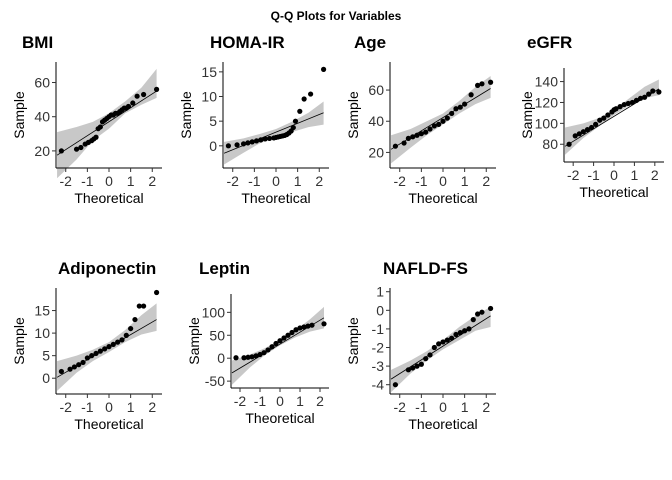 This screenshot has width=672, height=480. Describe the element at coordinates (376, 90) in the screenshot. I see `y-tick-label: 60` at that location.